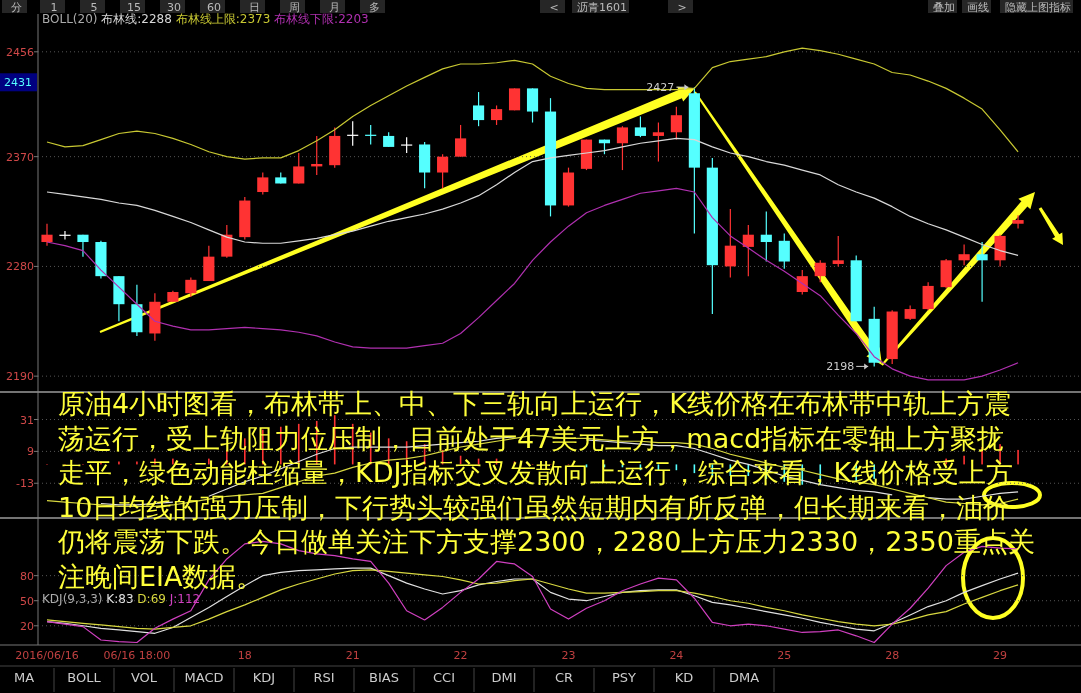 The height and width of the screenshot is (693, 1081). I want to click on text: CCI, so click(444, 677).